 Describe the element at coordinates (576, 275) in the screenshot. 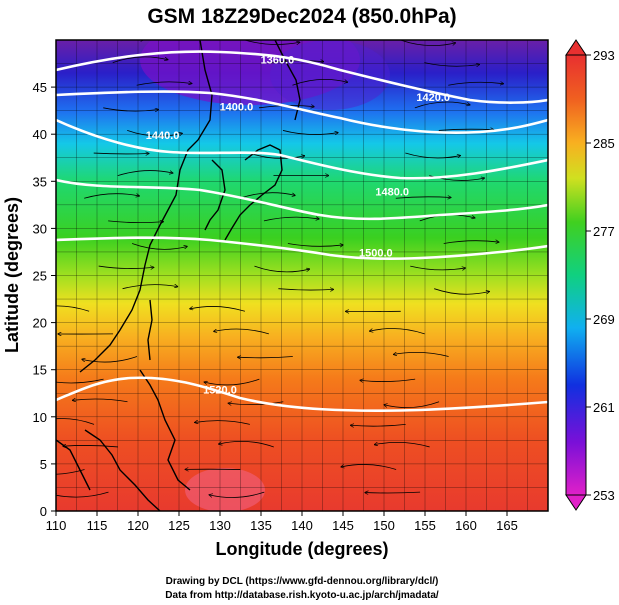

I see `colorbar-gradient` at that location.